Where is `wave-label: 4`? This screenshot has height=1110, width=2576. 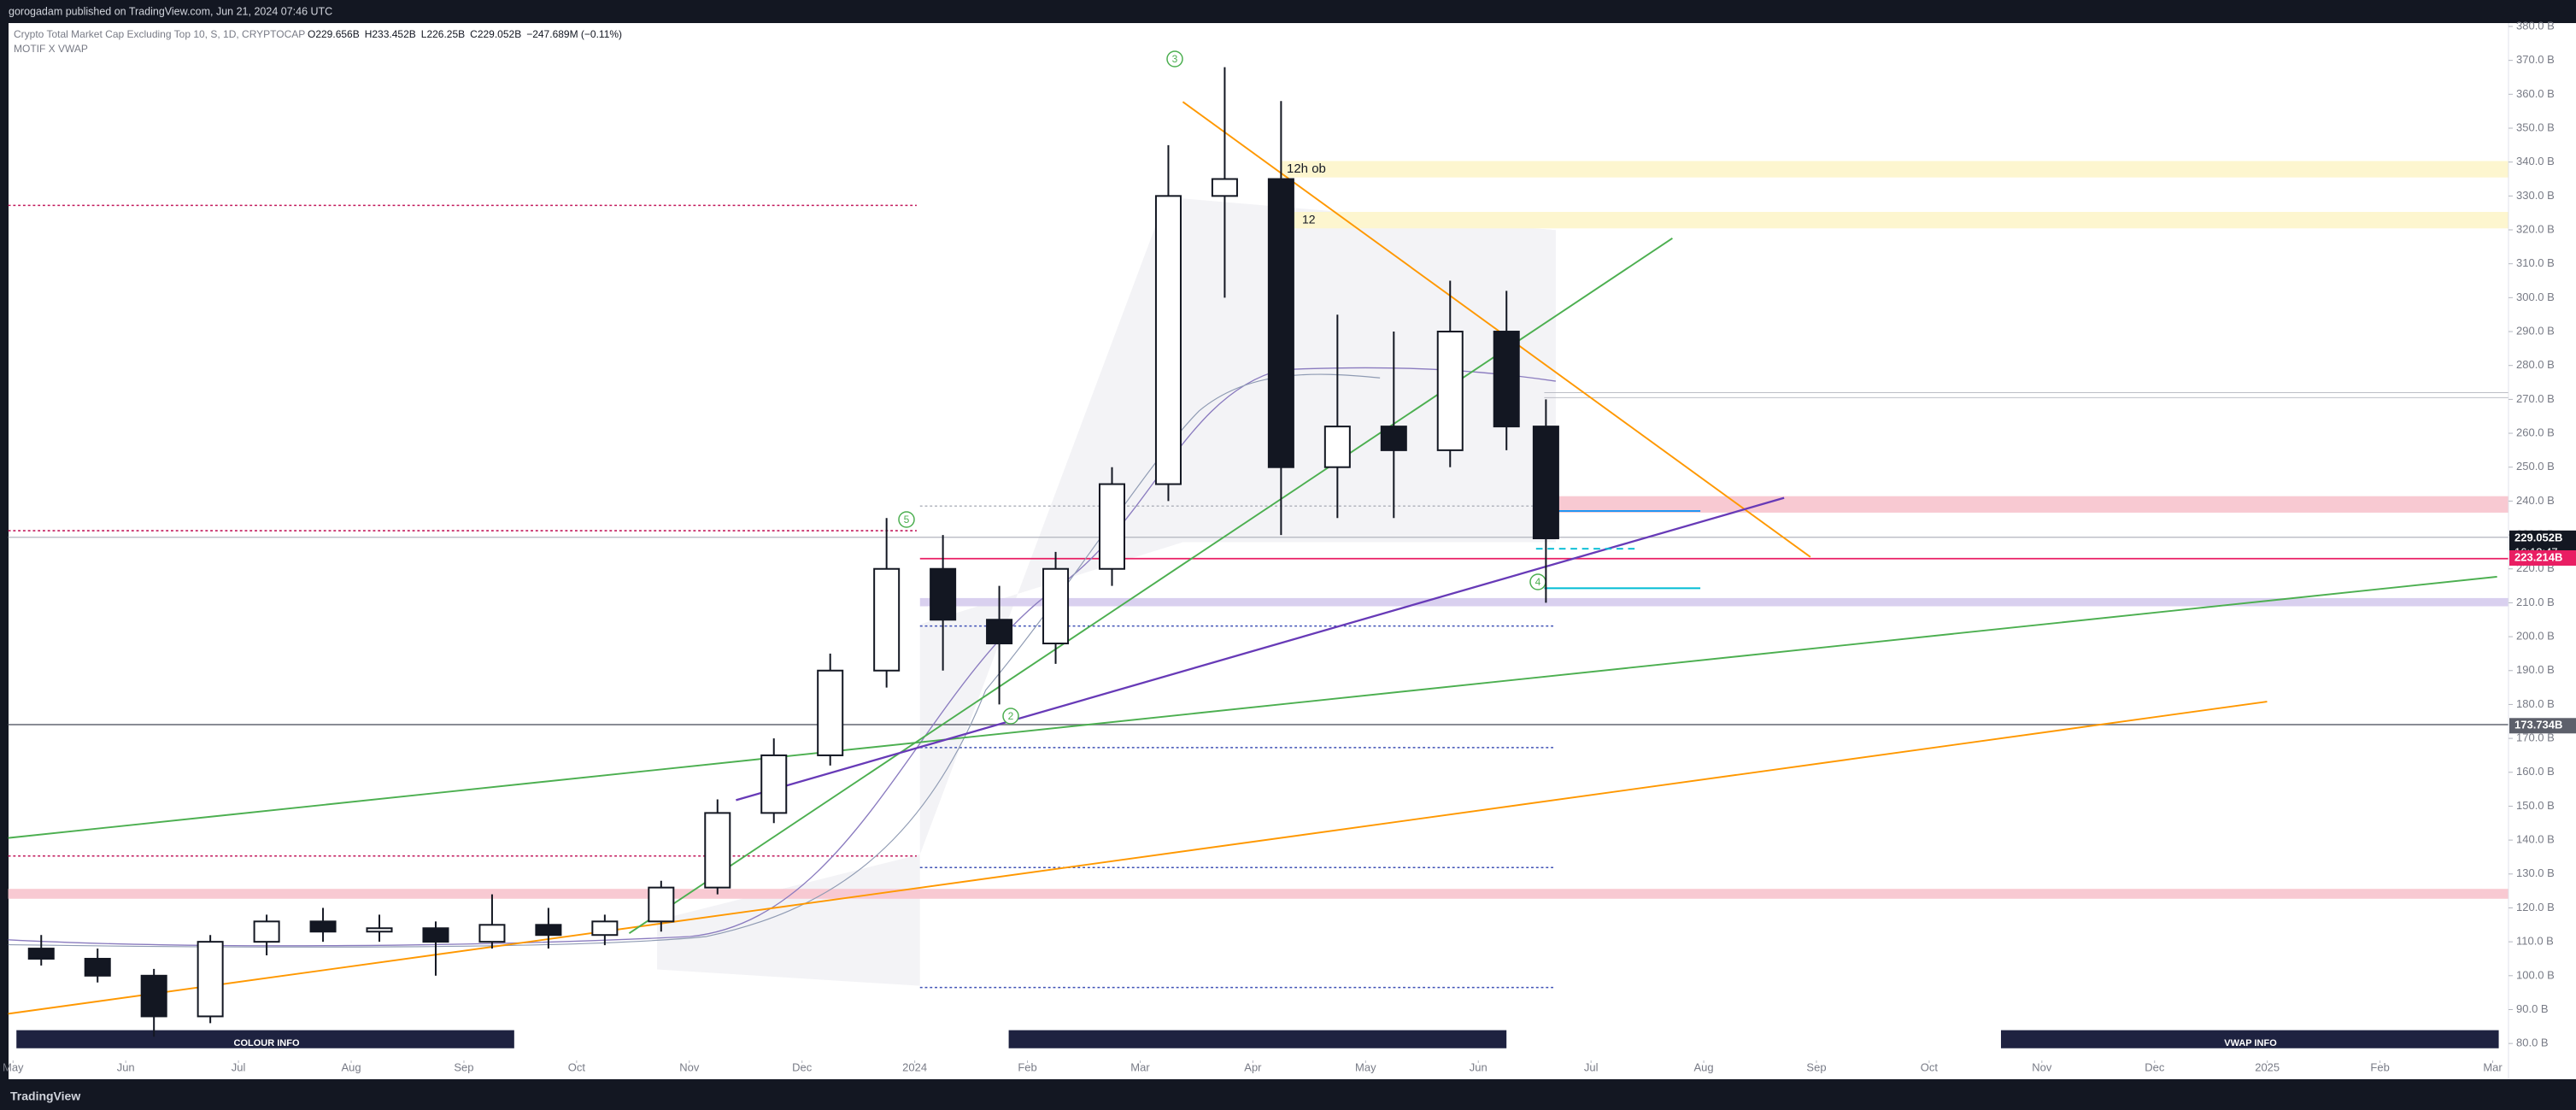 wave-label: 4 is located at coordinates (1538, 582).